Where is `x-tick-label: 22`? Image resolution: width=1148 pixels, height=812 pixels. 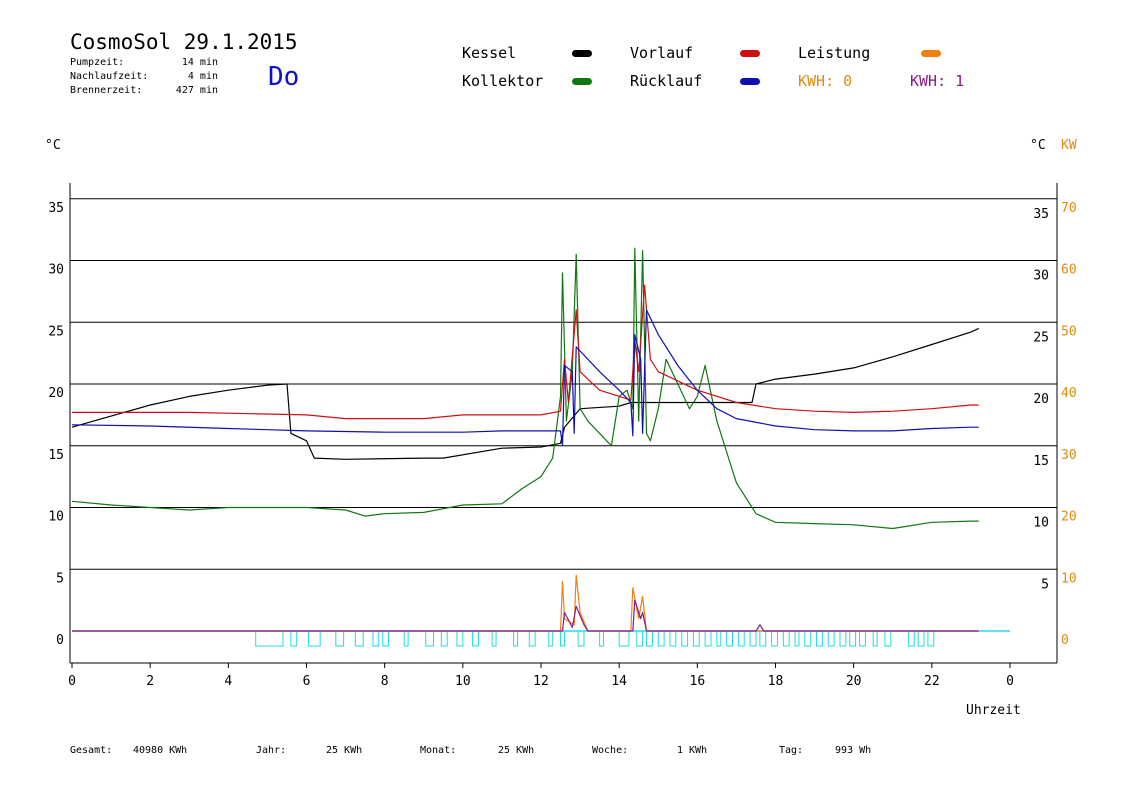 x-tick-label: 22 is located at coordinates (932, 681).